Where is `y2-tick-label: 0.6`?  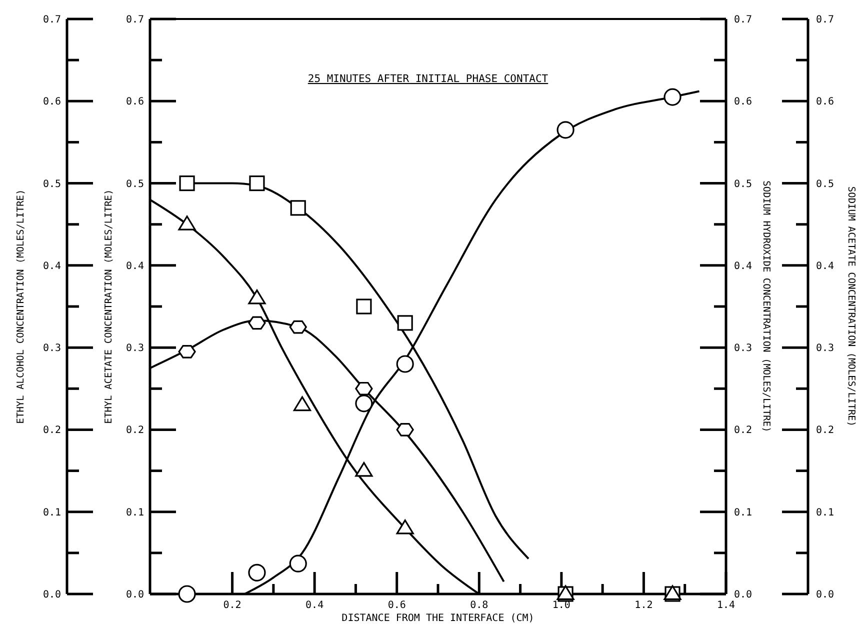 y2-tick-label: 0.6 is located at coordinates (743, 102).